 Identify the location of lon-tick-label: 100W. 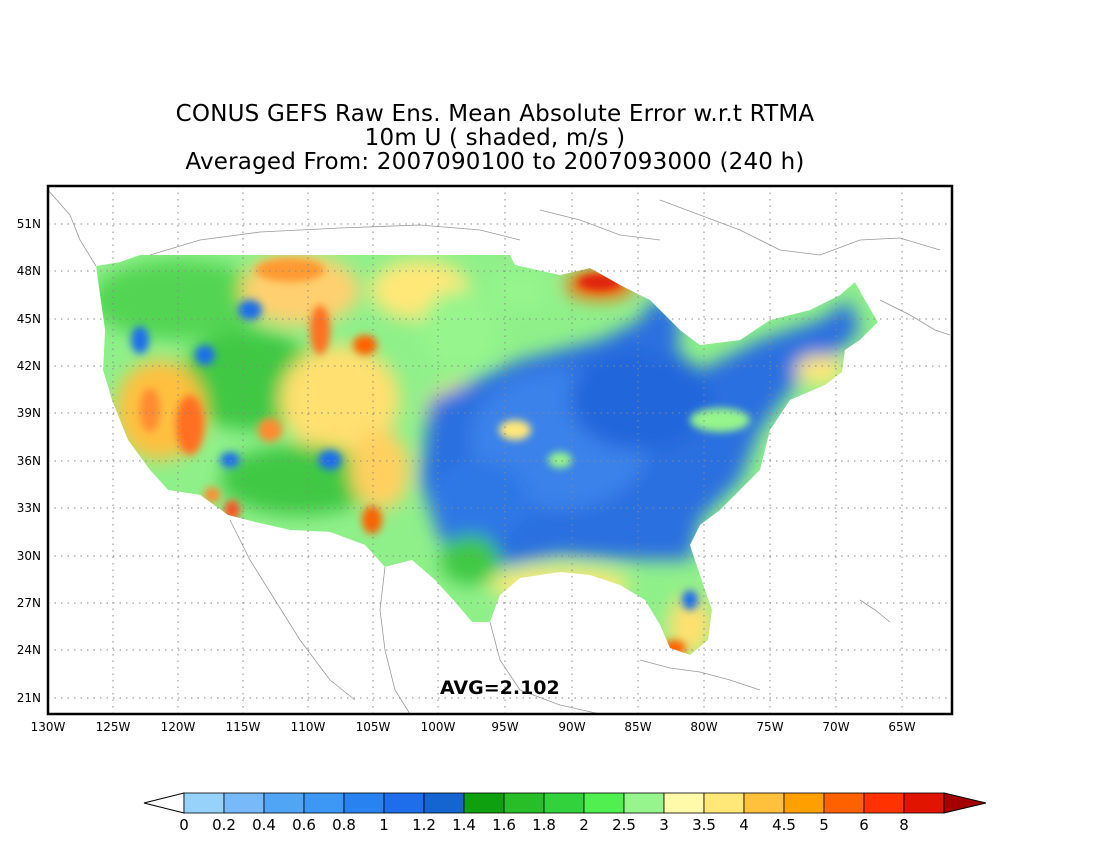
(438, 727).